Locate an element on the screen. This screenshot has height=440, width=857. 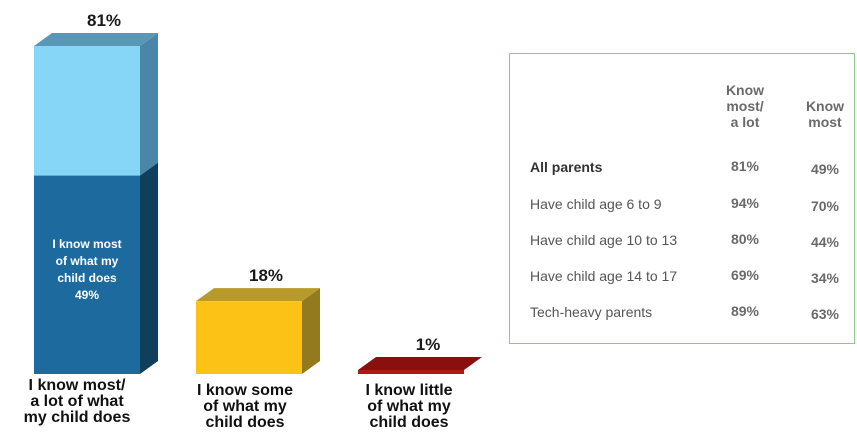
row-label: Have child age 10 to 13 is located at coordinates (604, 240).